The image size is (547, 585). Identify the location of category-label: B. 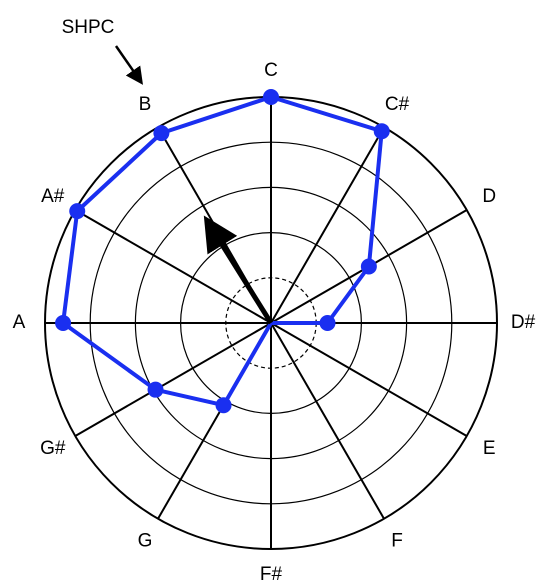
(145, 104).